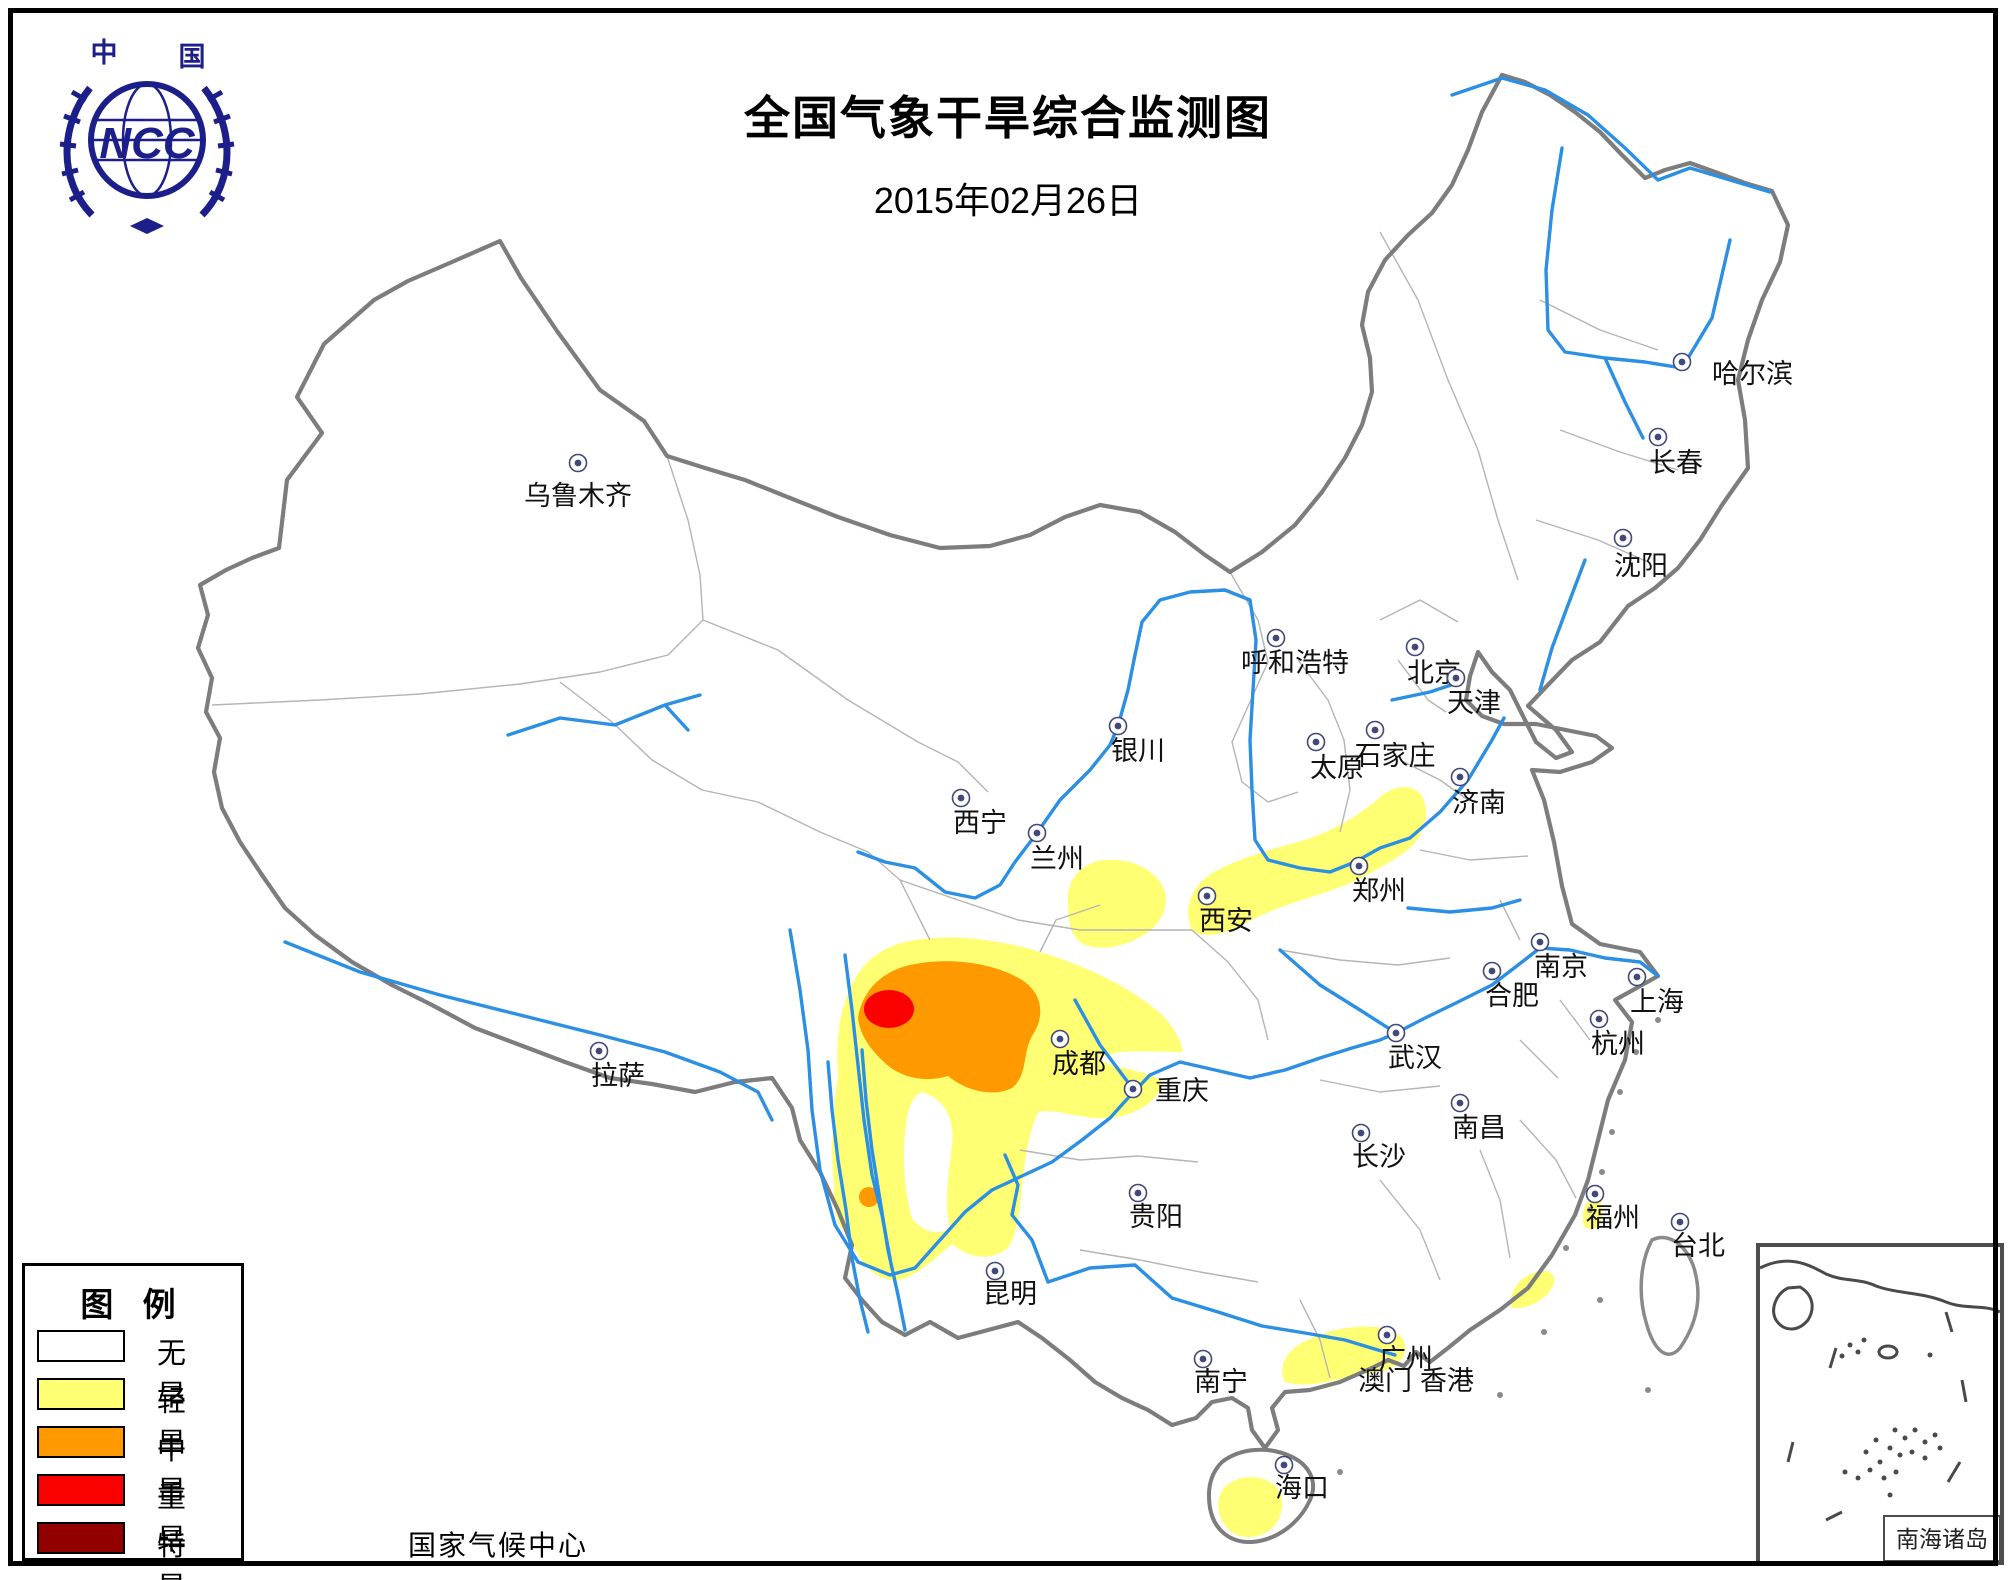 Image resolution: width=2012 pixels, height=1580 pixels. Describe the element at coordinates (1337, 768) in the screenshot. I see `city-label-taiyuan: 太原` at that location.